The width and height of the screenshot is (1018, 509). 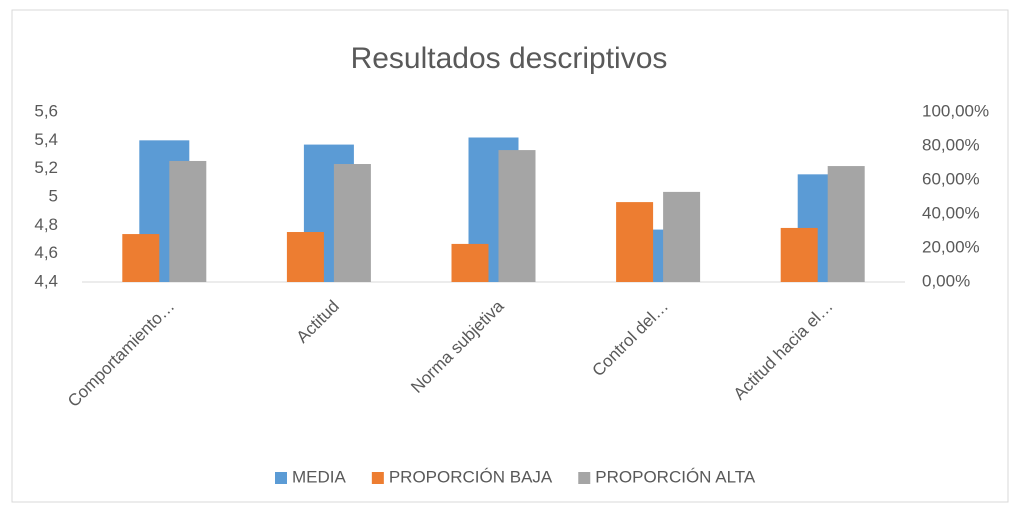 I want to click on y-tick-label: 4,4, so click(x=46, y=280).